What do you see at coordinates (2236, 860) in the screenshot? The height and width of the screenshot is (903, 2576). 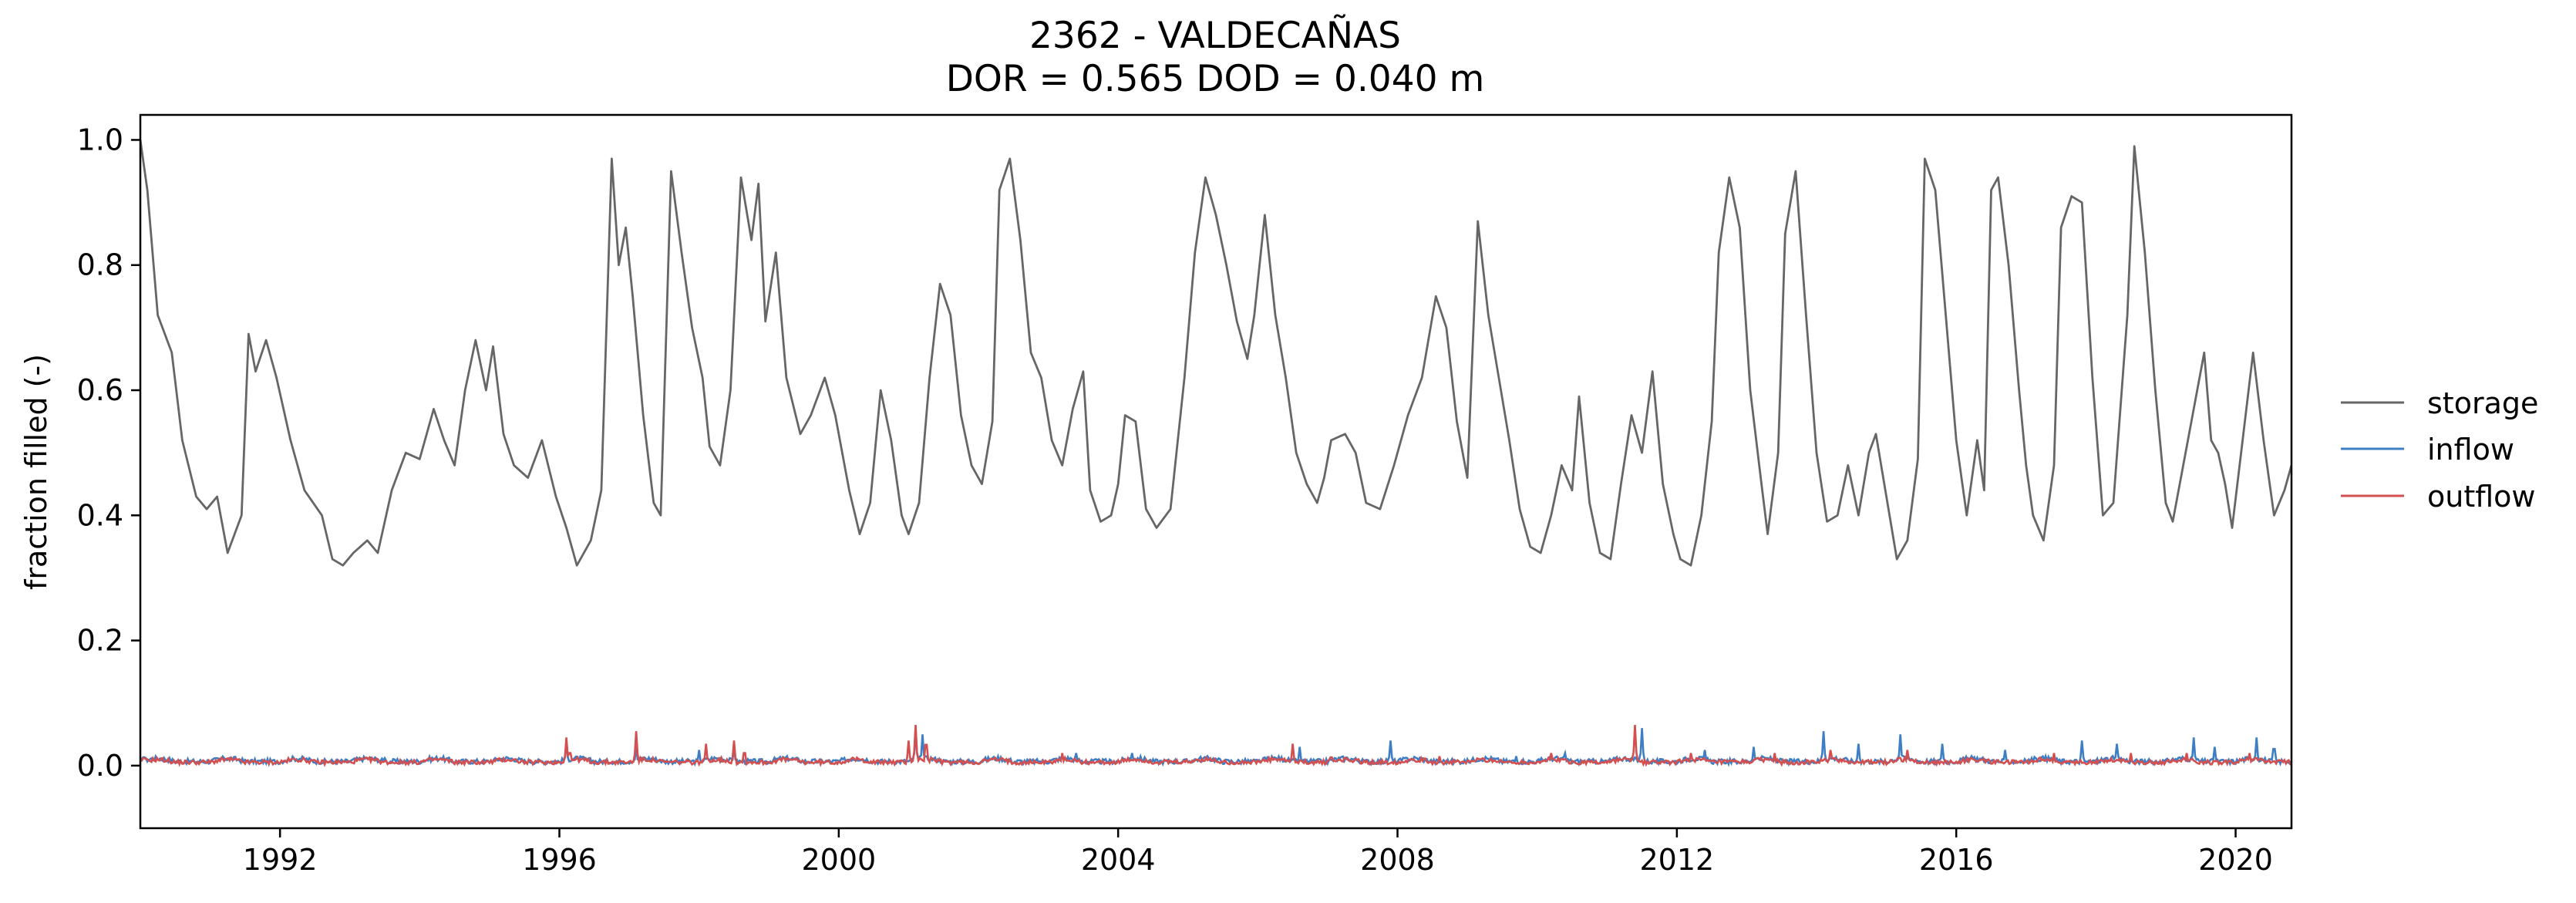 I see `x-tick-label: 2020` at bounding box center [2236, 860].